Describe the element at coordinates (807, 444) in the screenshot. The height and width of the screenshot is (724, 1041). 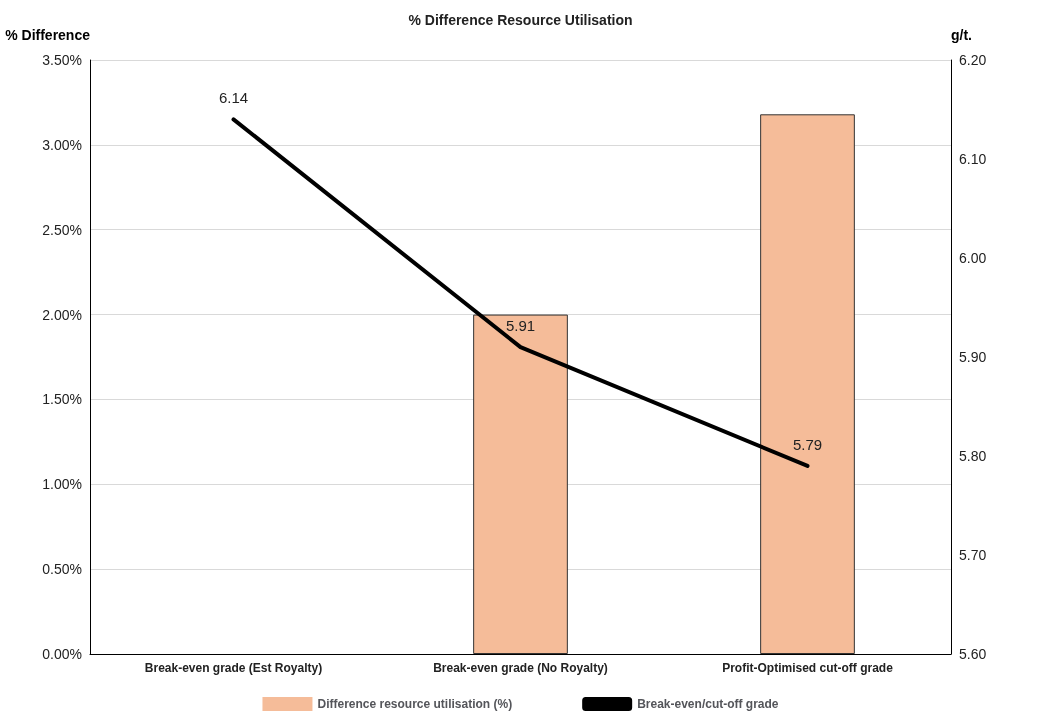
I see `data-label: 5.79` at that location.